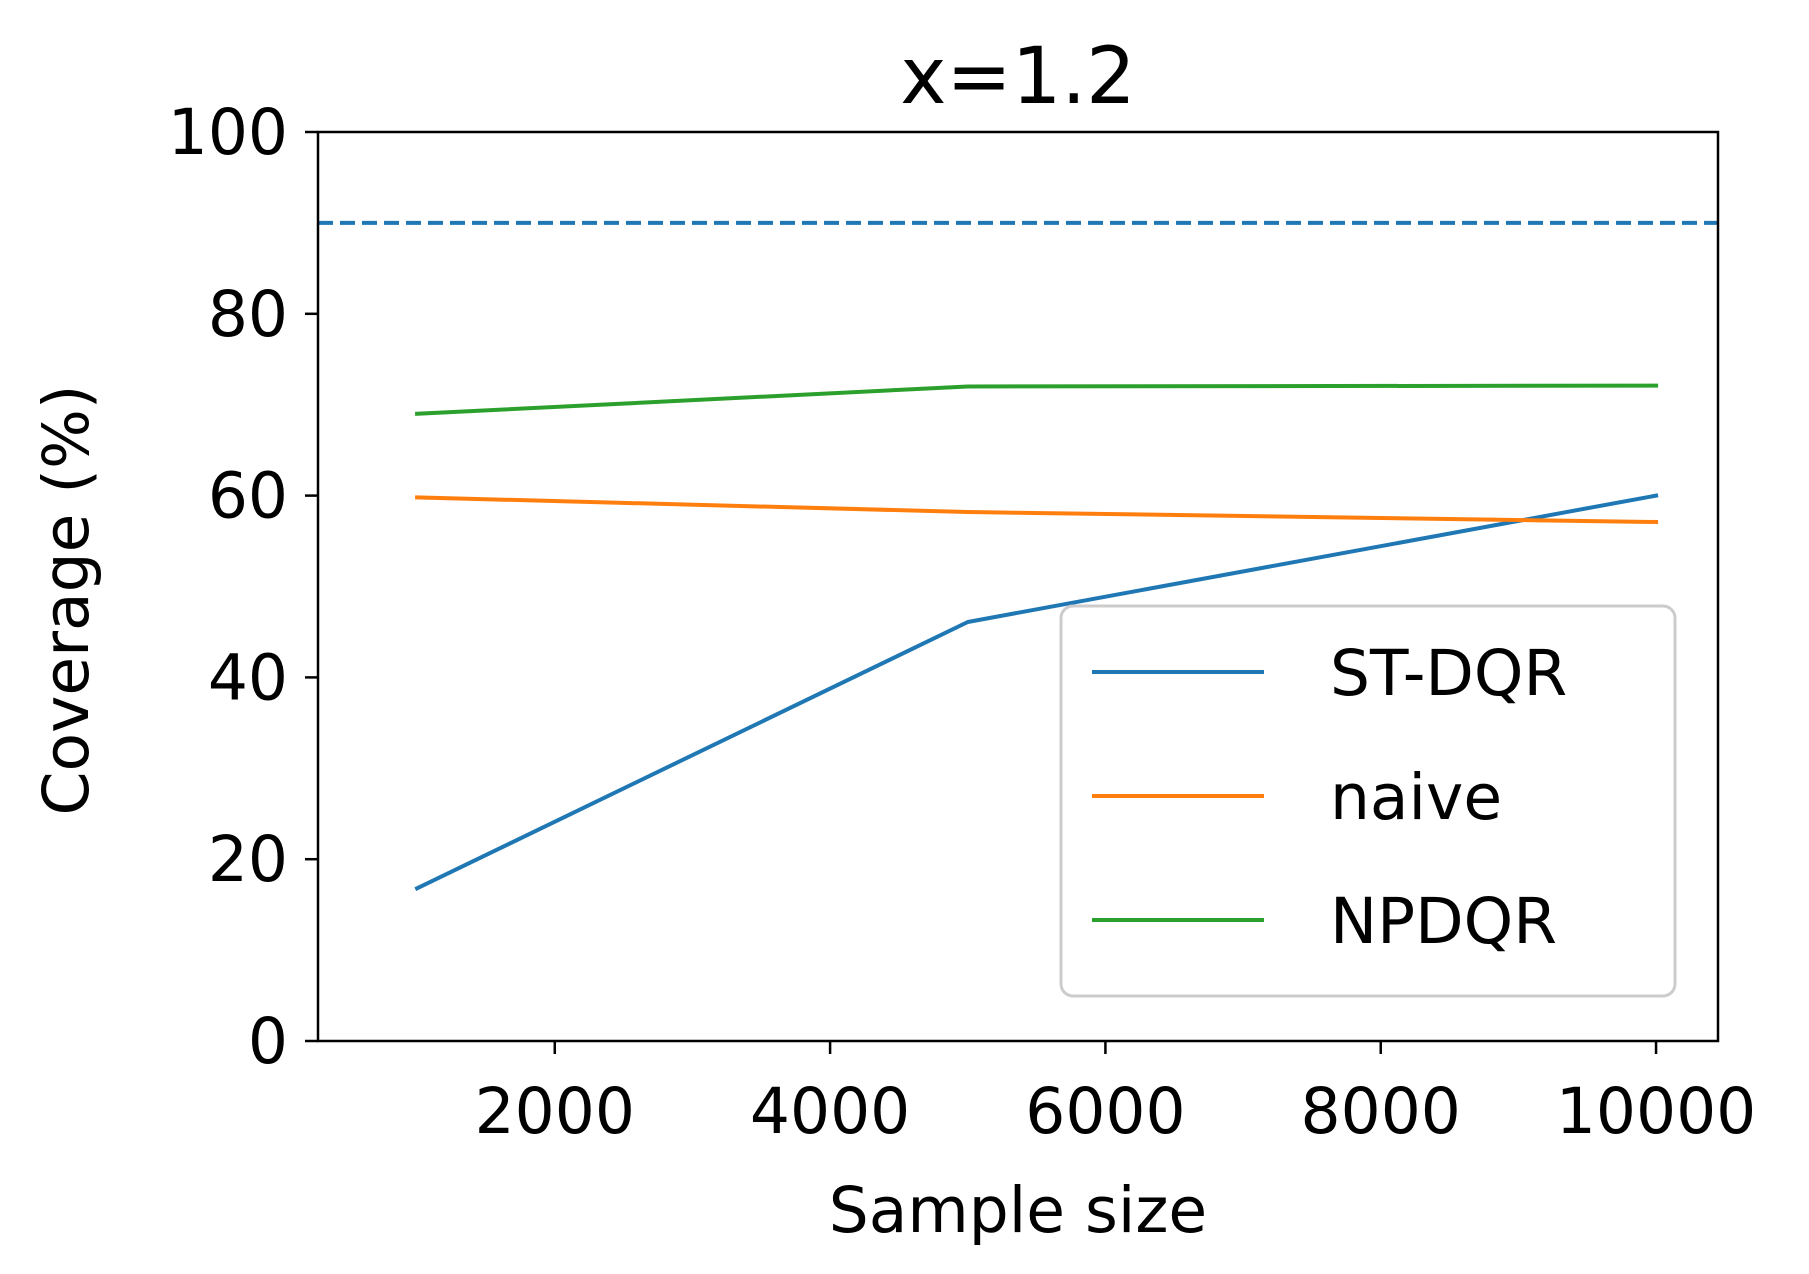  What do you see at coordinates (1443, 921) in the screenshot?
I see `legend-label: NPDQR` at bounding box center [1443, 921].